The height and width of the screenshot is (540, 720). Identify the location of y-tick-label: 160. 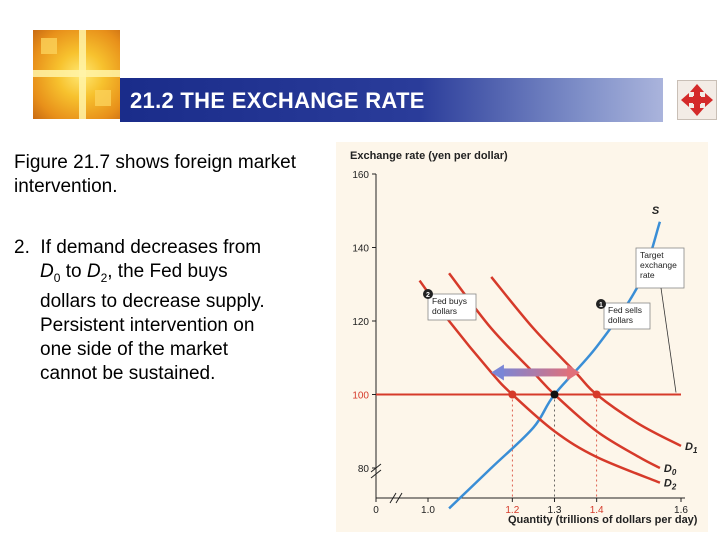
(360, 175).